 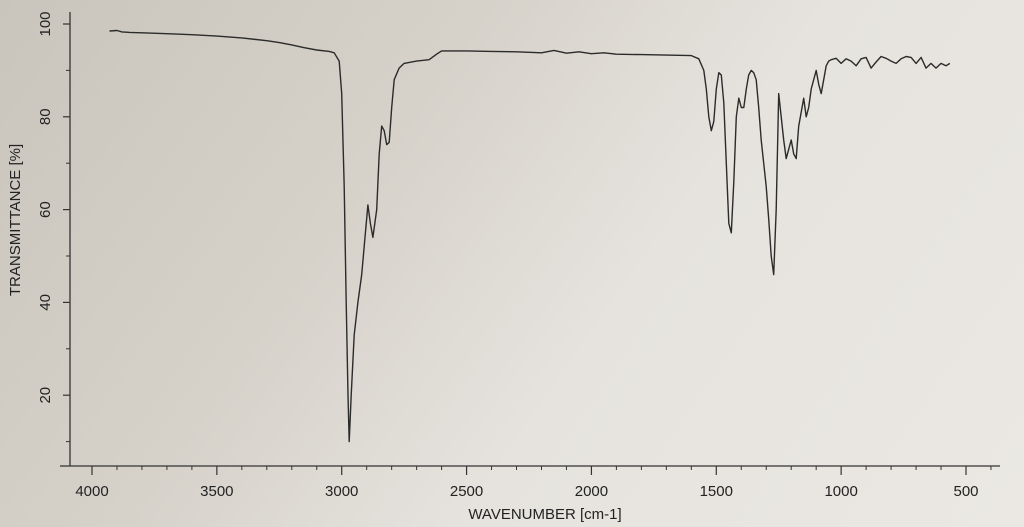 I want to click on y-ticks: 20 40 60 80 100, so click(x=53, y=227).